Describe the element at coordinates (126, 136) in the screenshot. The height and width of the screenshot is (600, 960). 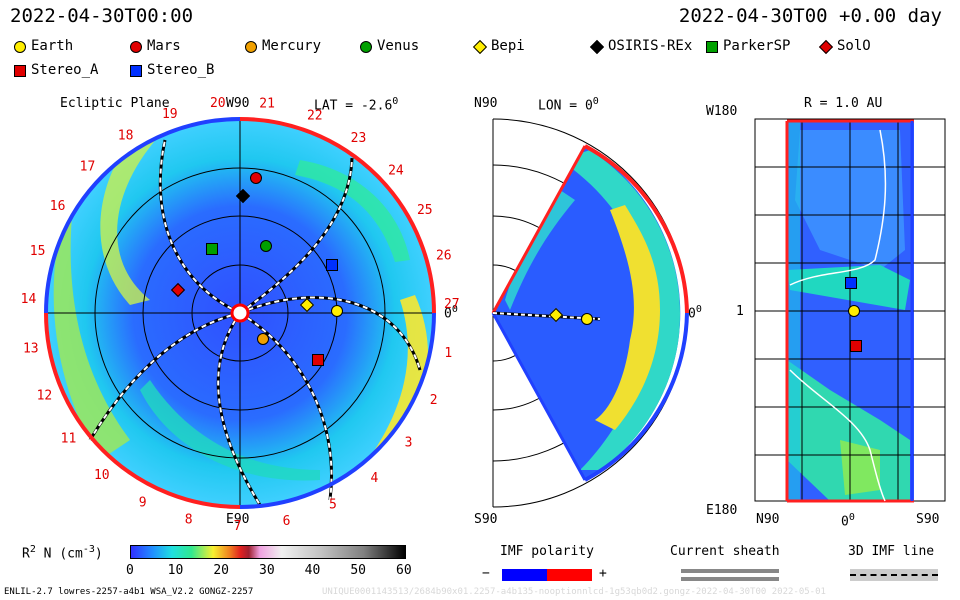
I see `rotation-label: 18` at that location.